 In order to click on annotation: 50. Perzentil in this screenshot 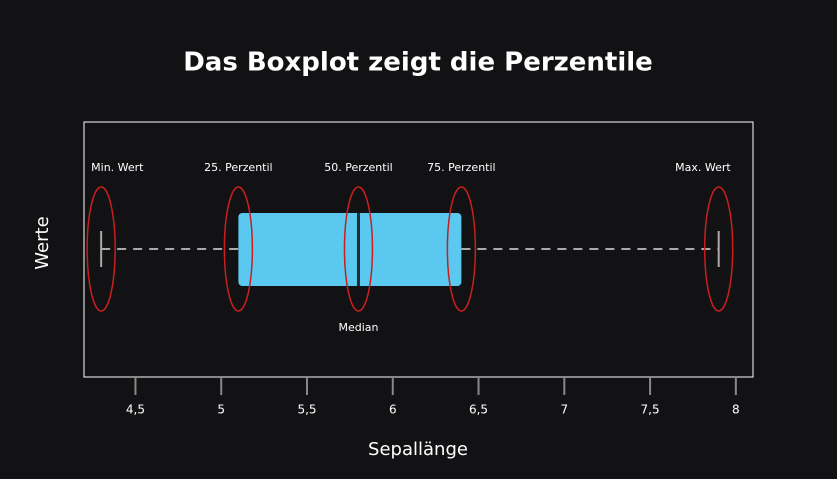, I will do `click(358, 167)`.